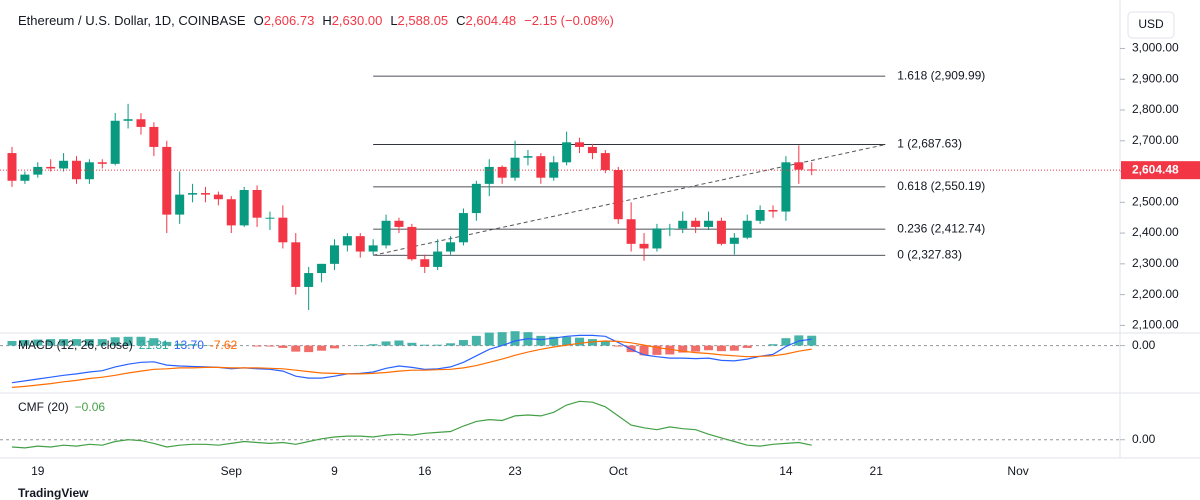  Describe the element at coordinates (1155, 78) in the screenshot. I see `y-tick-label: 2,900.00` at that location.